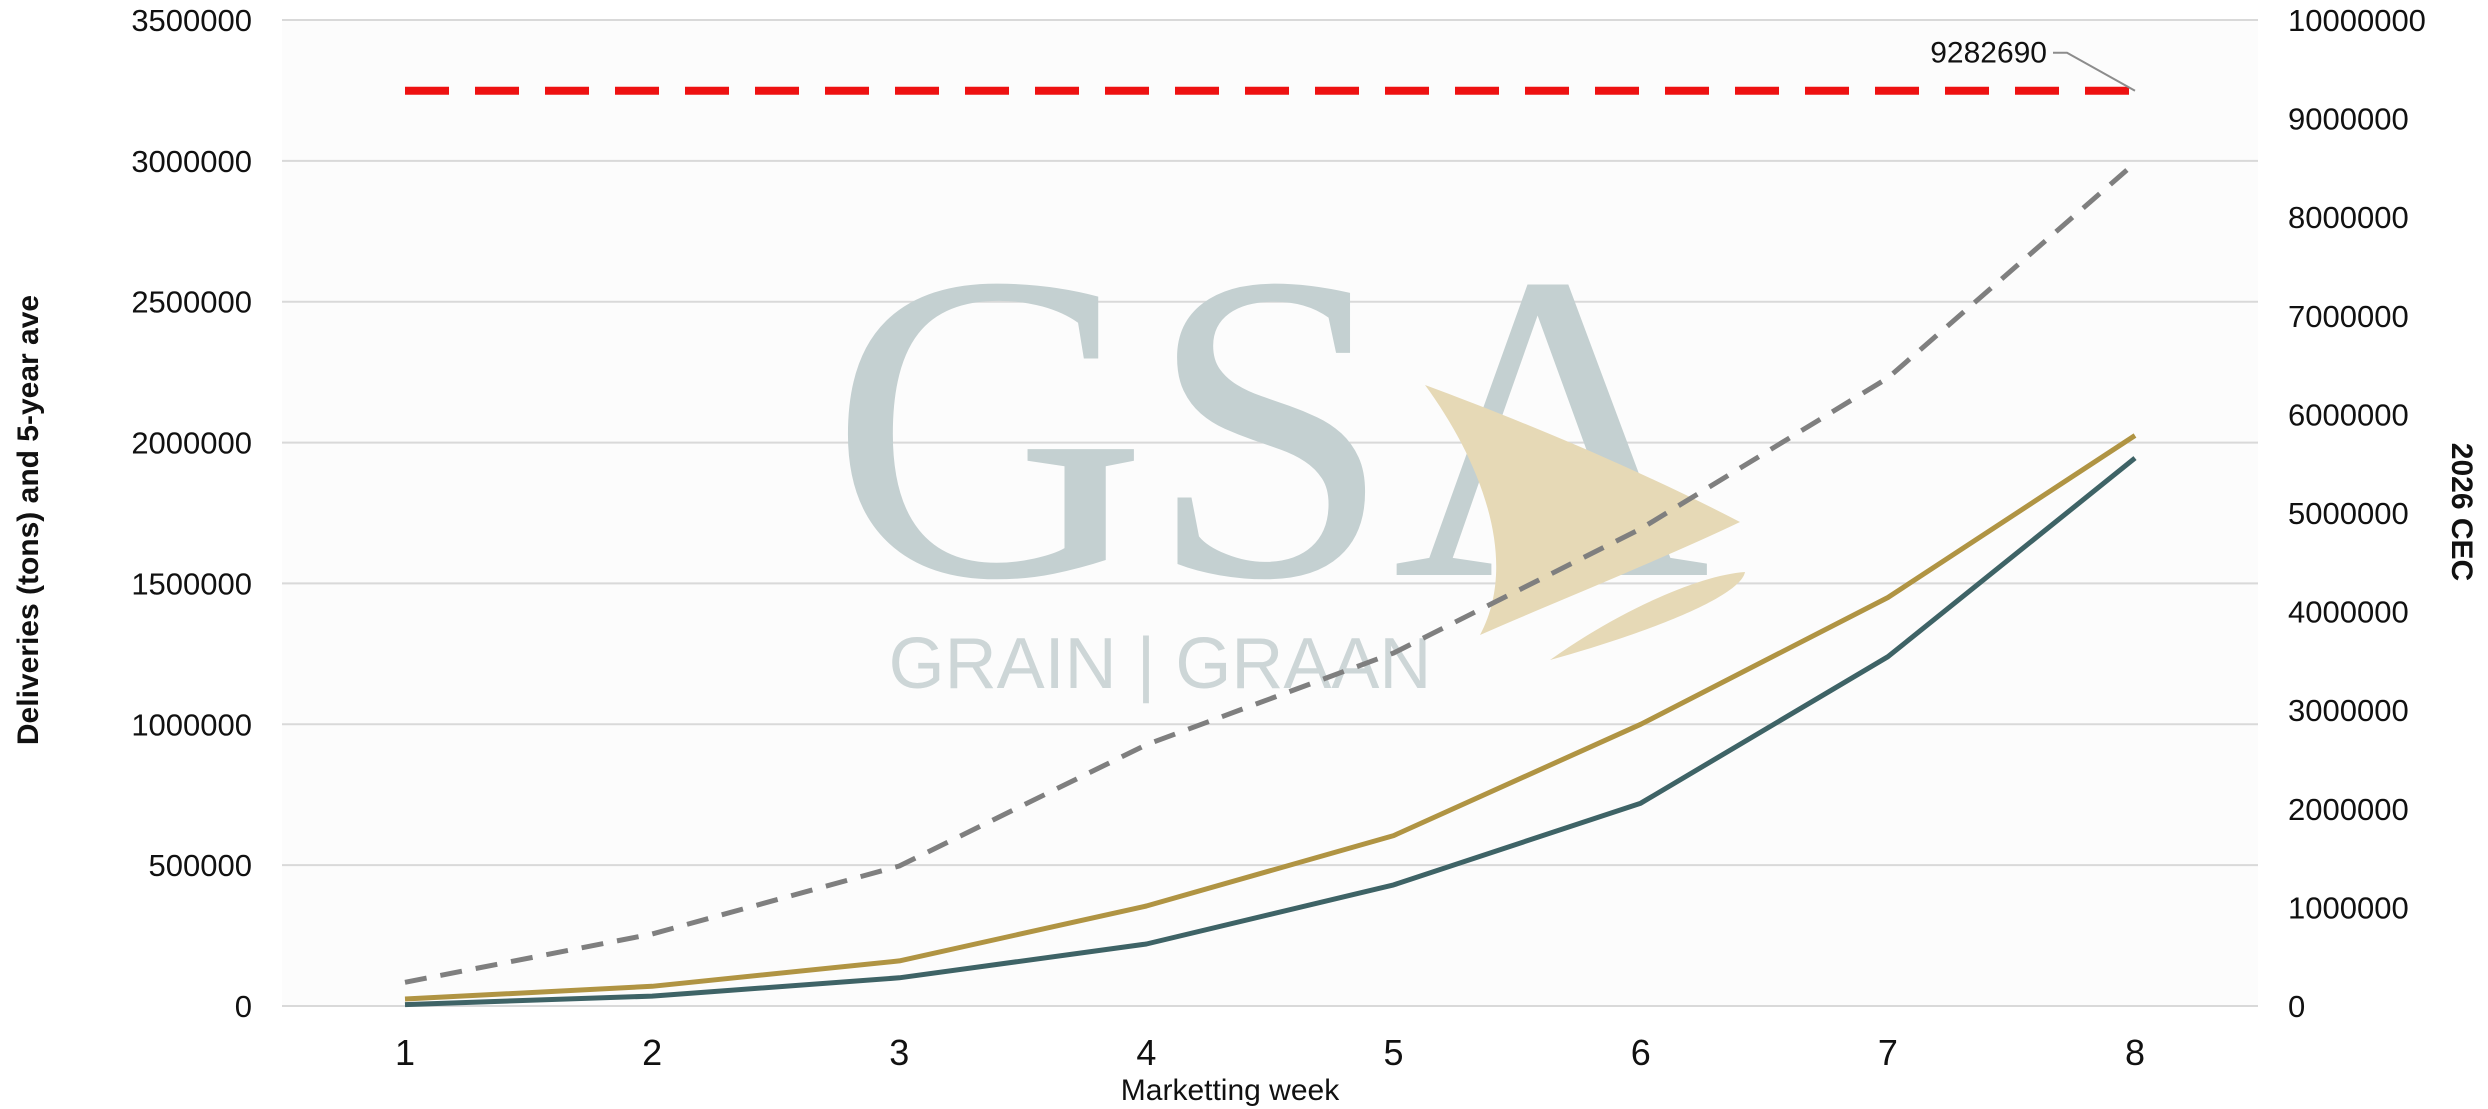  What do you see at coordinates (2348, 414) in the screenshot?
I see `right-tick-label-6: 6000000` at bounding box center [2348, 414].